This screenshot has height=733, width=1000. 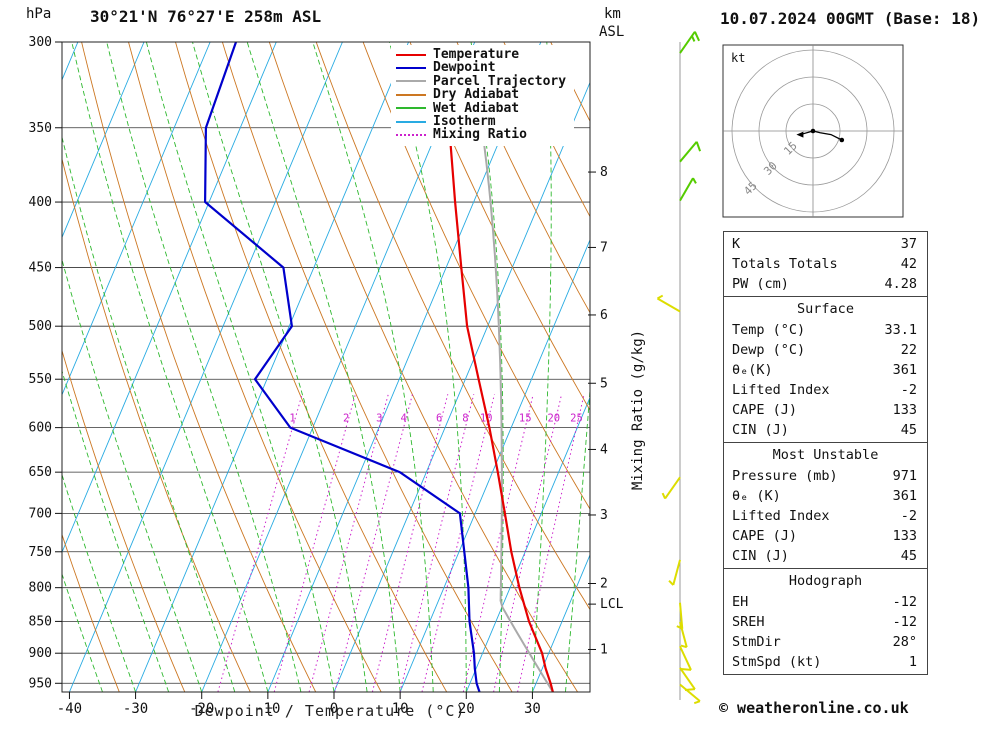 What do you see at coordinates (752, 370) in the screenshot?
I see `stat-label: θₑ(K)` at bounding box center [752, 370].